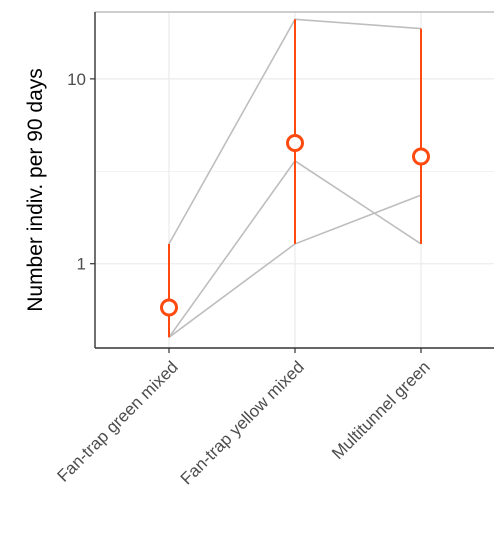 The width and height of the screenshot is (494, 536). Describe the element at coordinates (81, 172) in the screenshot. I see `y-axis: 1 10` at that location.